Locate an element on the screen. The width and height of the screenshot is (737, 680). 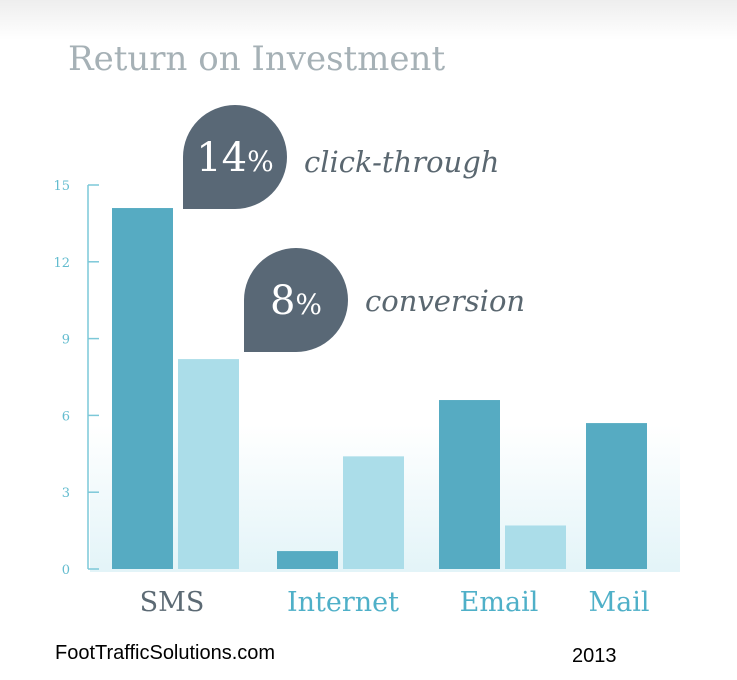
y-tick-label: 6 is located at coordinates (66, 416).